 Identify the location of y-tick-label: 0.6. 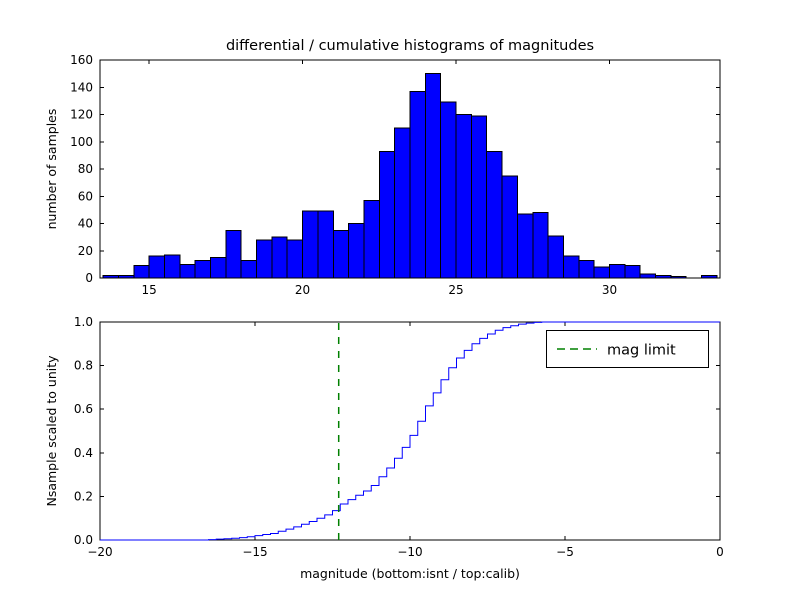
(83, 409).